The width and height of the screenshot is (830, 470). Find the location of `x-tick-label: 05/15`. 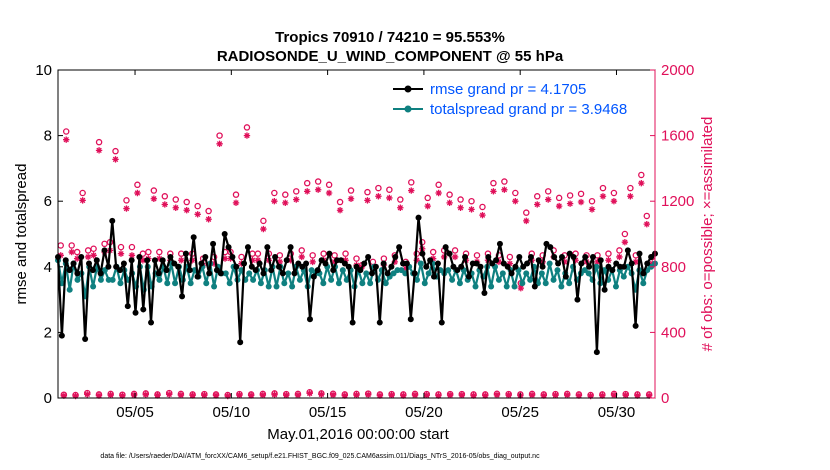

x-tick-label: 05/15 is located at coordinates (328, 412).